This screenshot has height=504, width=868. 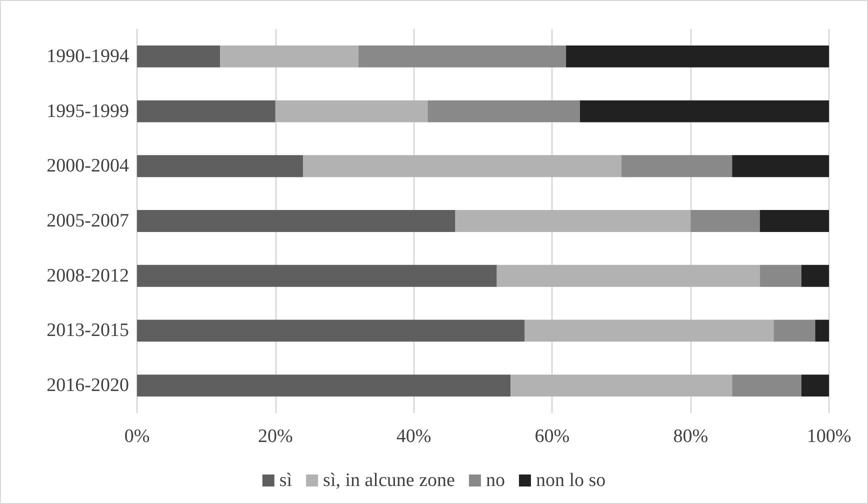 I want to click on legend-label: no, so click(x=495, y=480).